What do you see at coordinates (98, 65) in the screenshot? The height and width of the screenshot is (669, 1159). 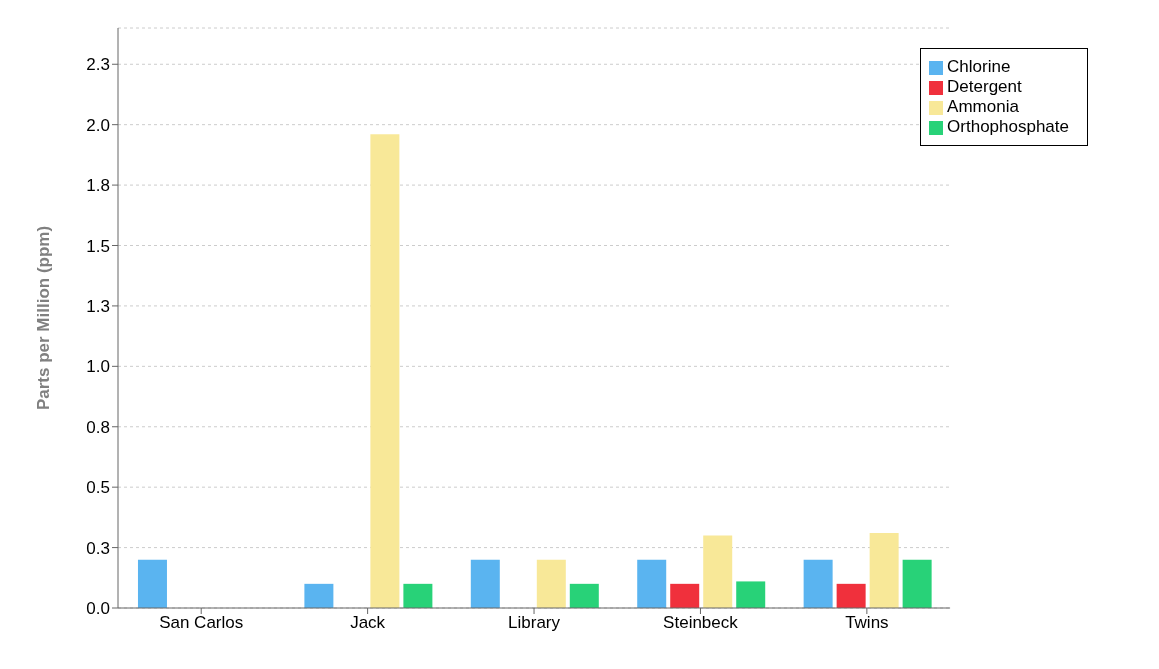 I see `y-tick-label: 2.3` at bounding box center [98, 65].